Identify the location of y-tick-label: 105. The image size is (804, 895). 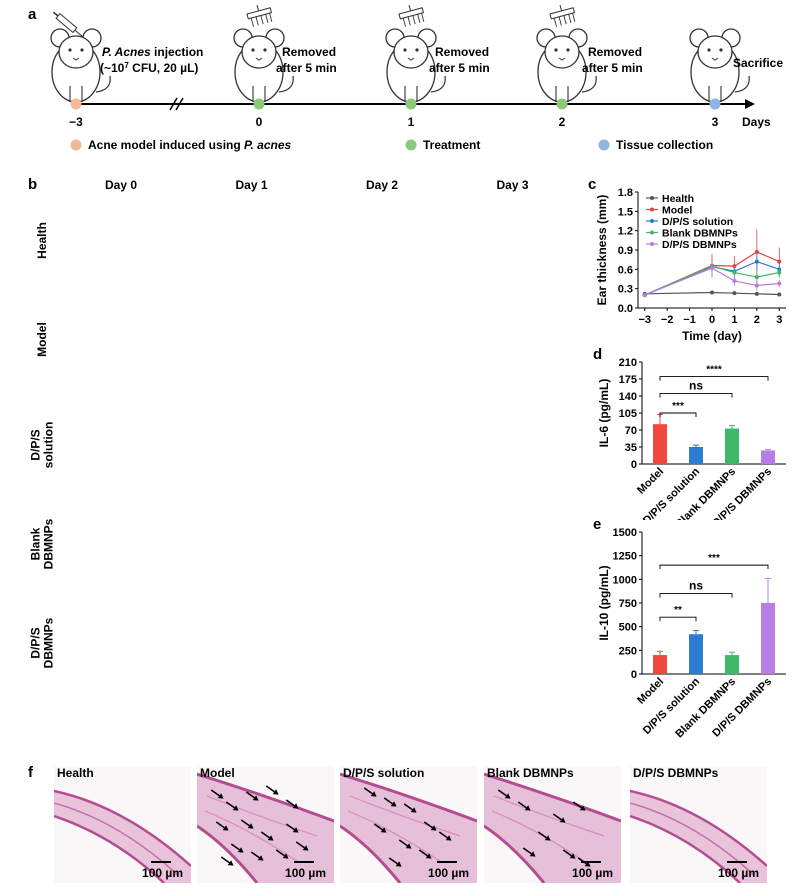
(628, 414).